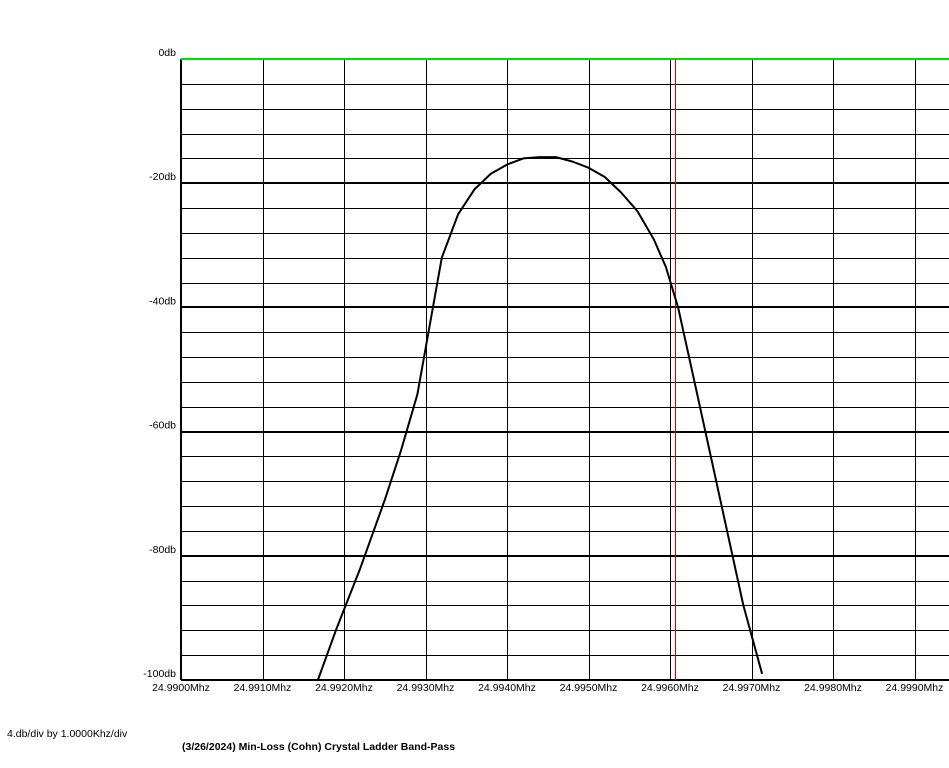  Describe the element at coordinates (589, 688) in the screenshot. I see `x-tick-label: 24.9950Mhz` at that location.